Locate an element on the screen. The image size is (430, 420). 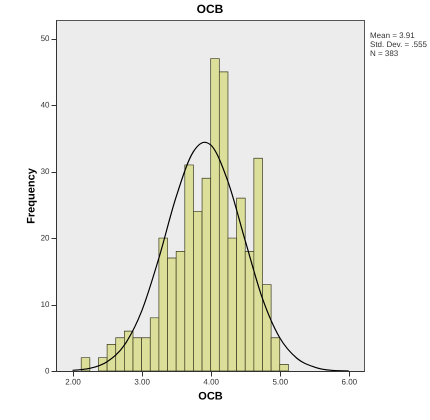
x-tick-label: 4.00 is located at coordinates (211, 382).